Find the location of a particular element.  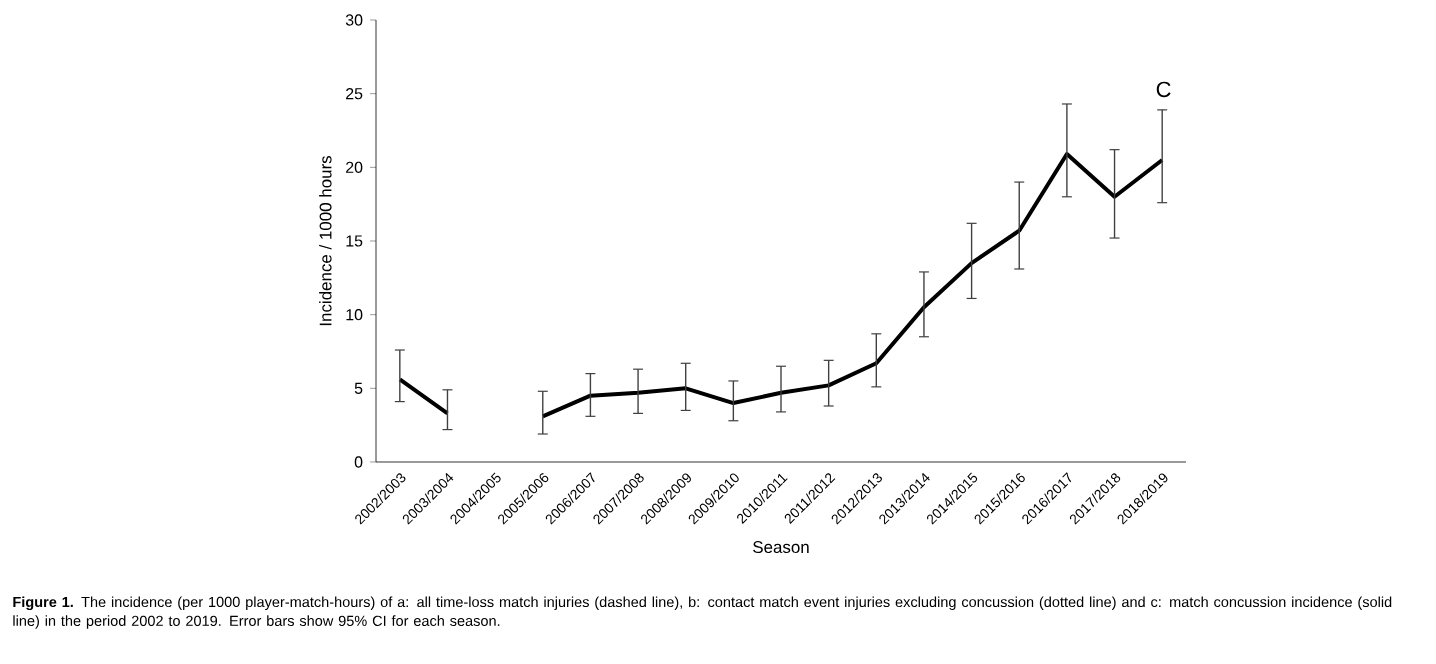

annotation: C is located at coordinates (1163, 89).